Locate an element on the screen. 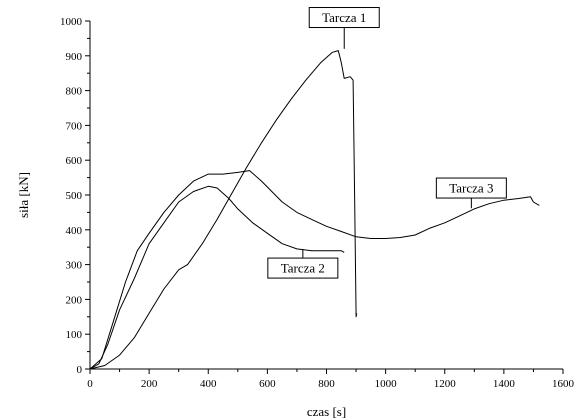 The width and height of the screenshot is (579, 420). y-tick-label: 400 is located at coordinates (74, 231).